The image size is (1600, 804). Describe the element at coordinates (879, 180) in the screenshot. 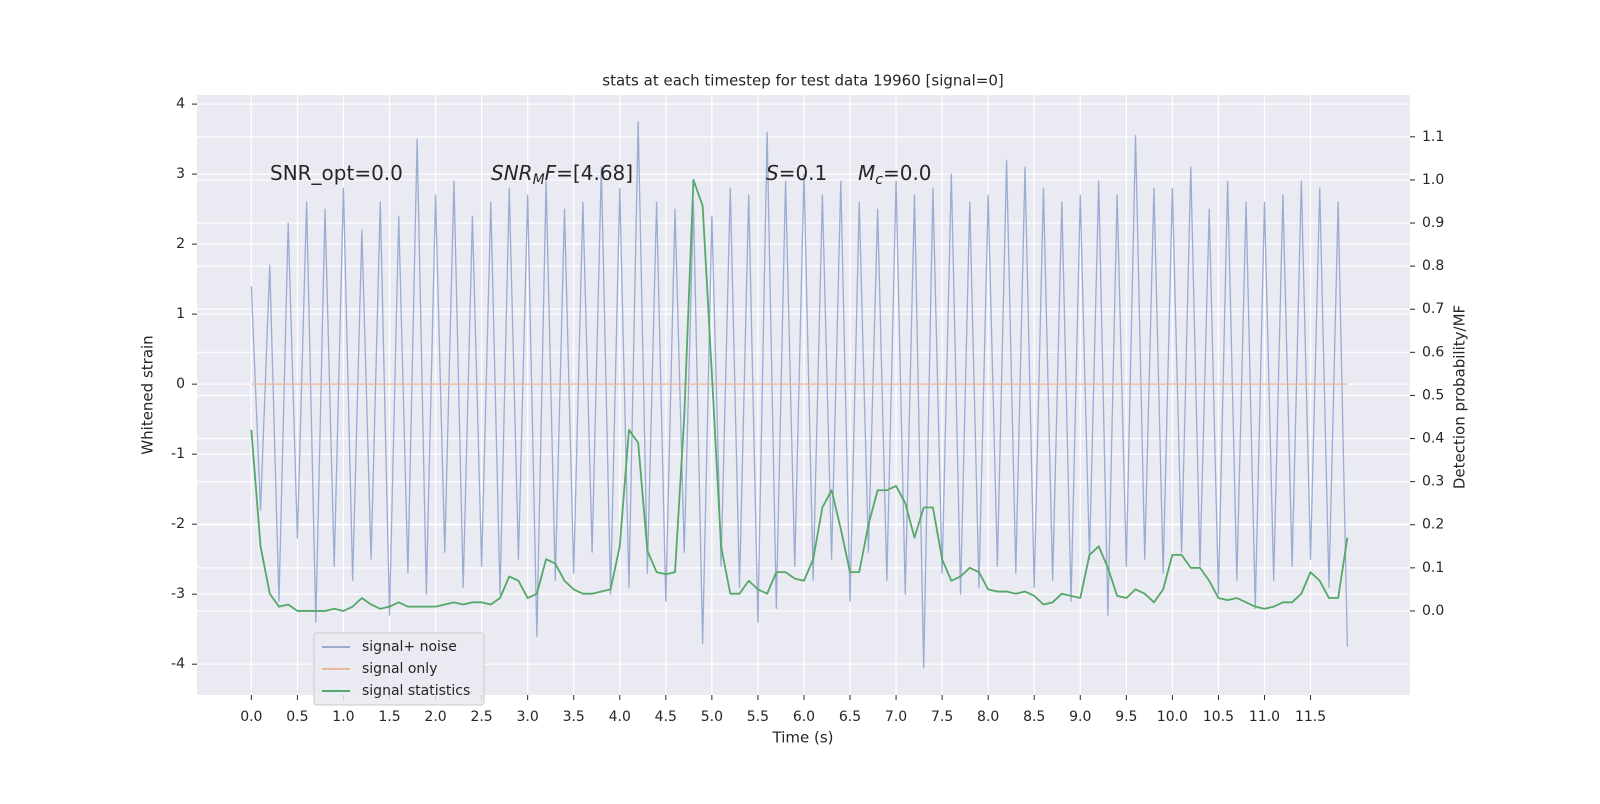

I see `annotation-part: c` at that location.